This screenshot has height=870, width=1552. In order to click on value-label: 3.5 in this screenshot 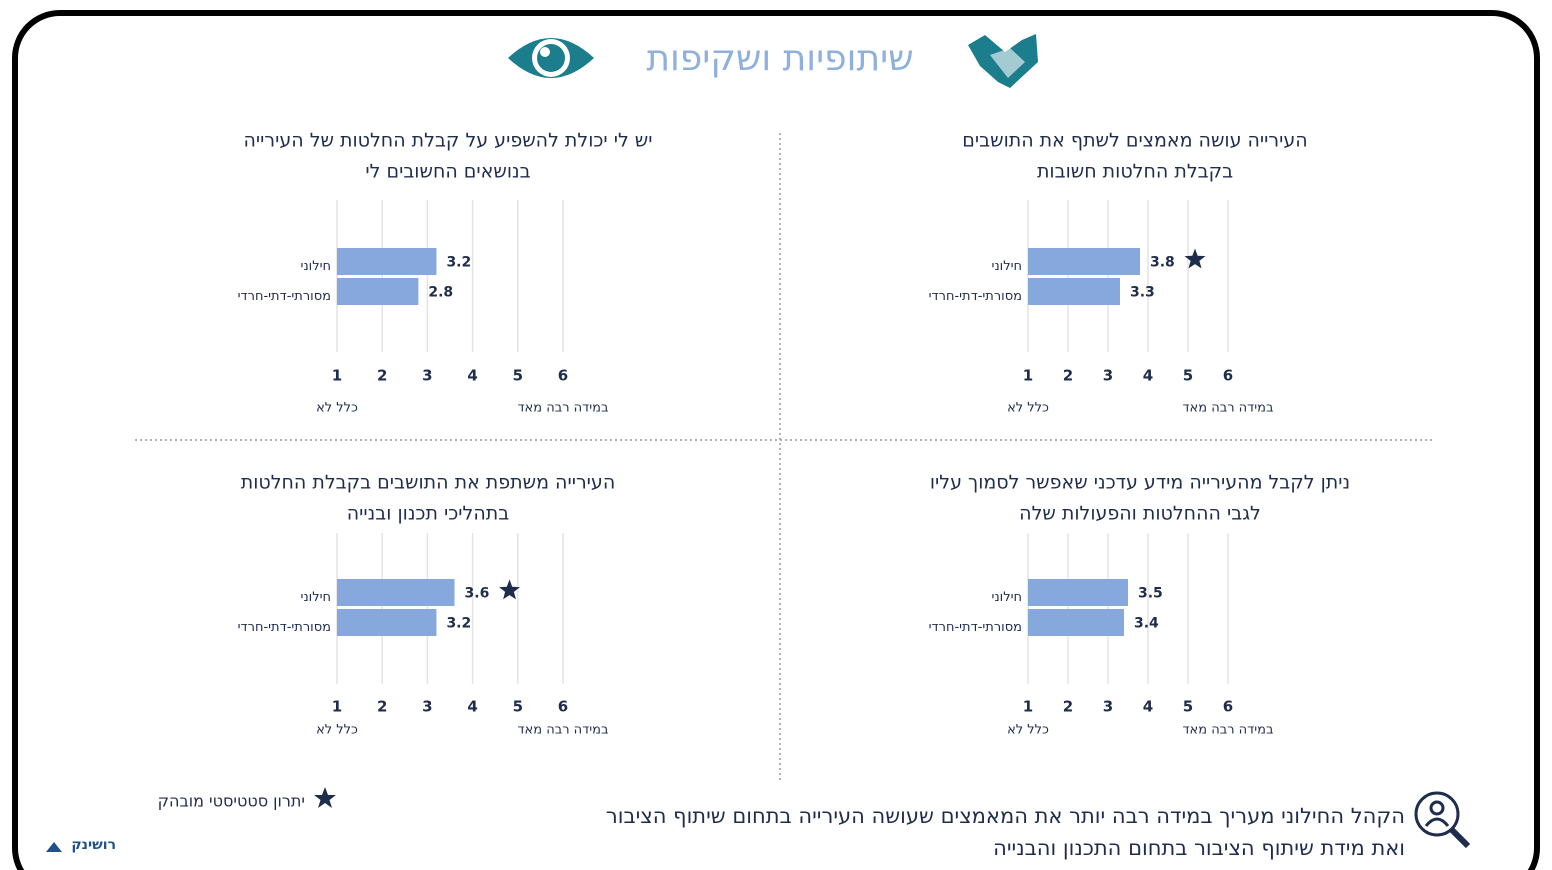, I will do `click(1150, 594)`.